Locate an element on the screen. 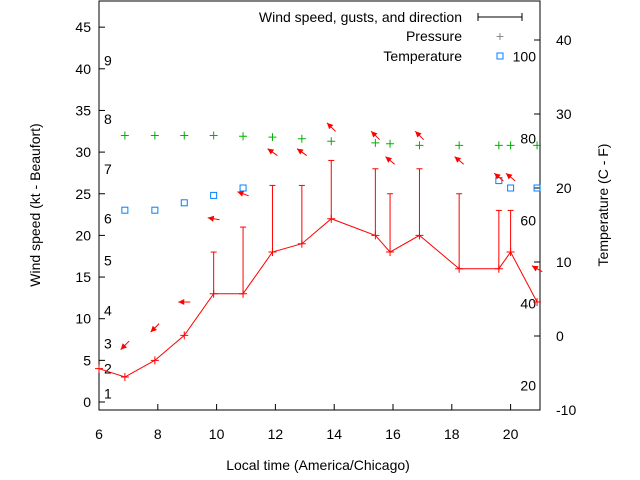  legend-temperature-sample is located at coordinates (500, 56).